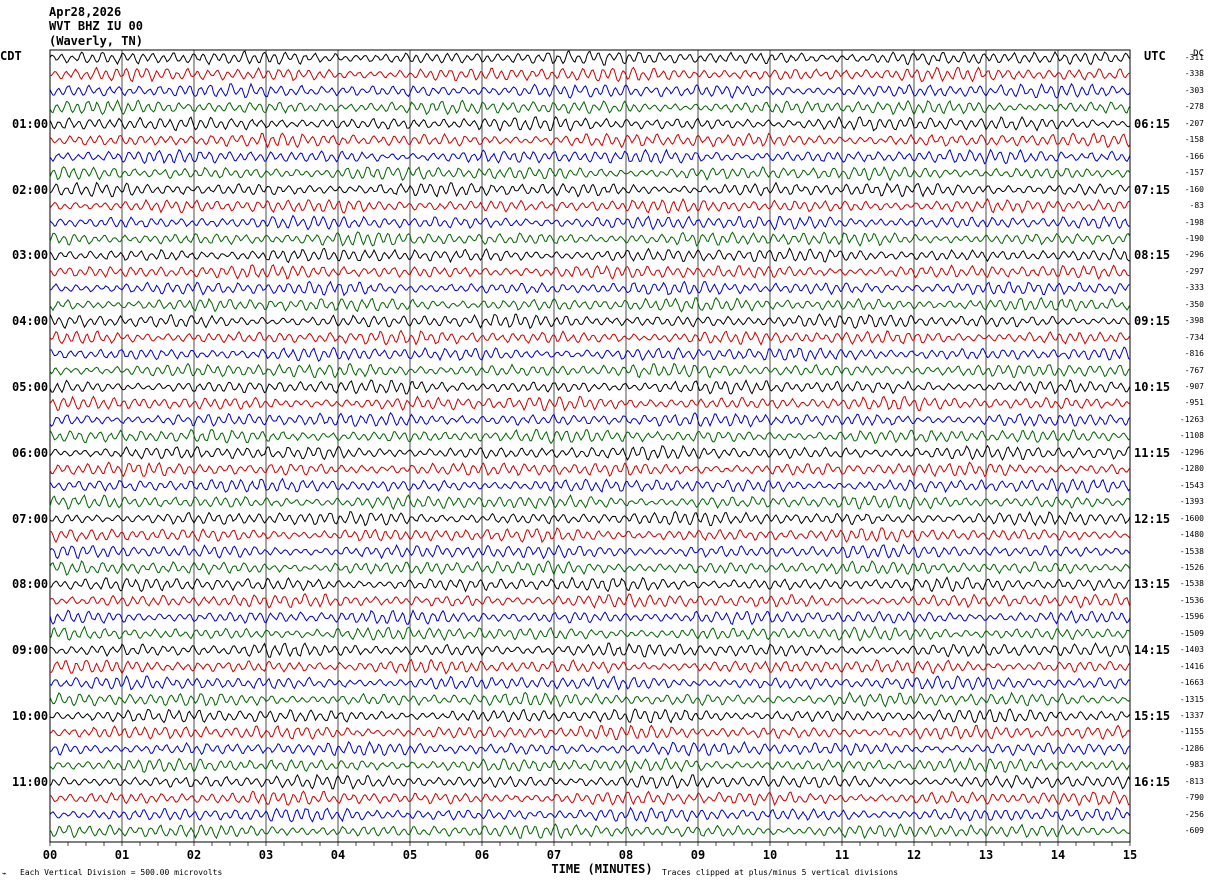 This screenshot has height=886, width=1210. I want to click on left-hour-label: 01:00, so click(30, 123).